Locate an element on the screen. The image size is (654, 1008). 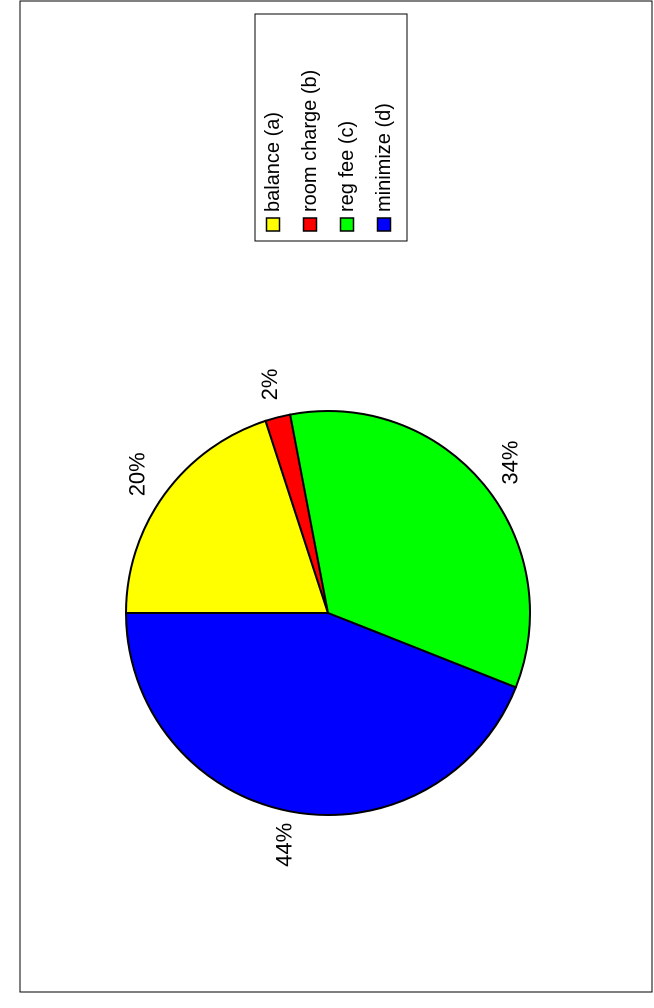
legend-box is located at coordinates (331, 127).